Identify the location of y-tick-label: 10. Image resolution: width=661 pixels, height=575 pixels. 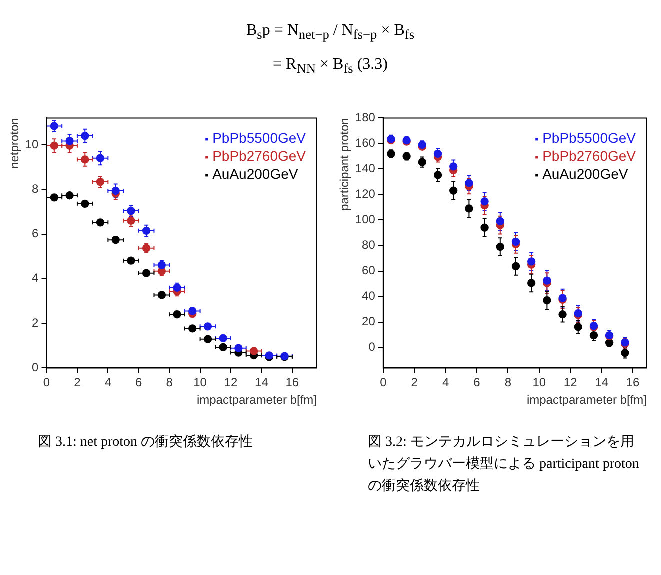
(32, 144).